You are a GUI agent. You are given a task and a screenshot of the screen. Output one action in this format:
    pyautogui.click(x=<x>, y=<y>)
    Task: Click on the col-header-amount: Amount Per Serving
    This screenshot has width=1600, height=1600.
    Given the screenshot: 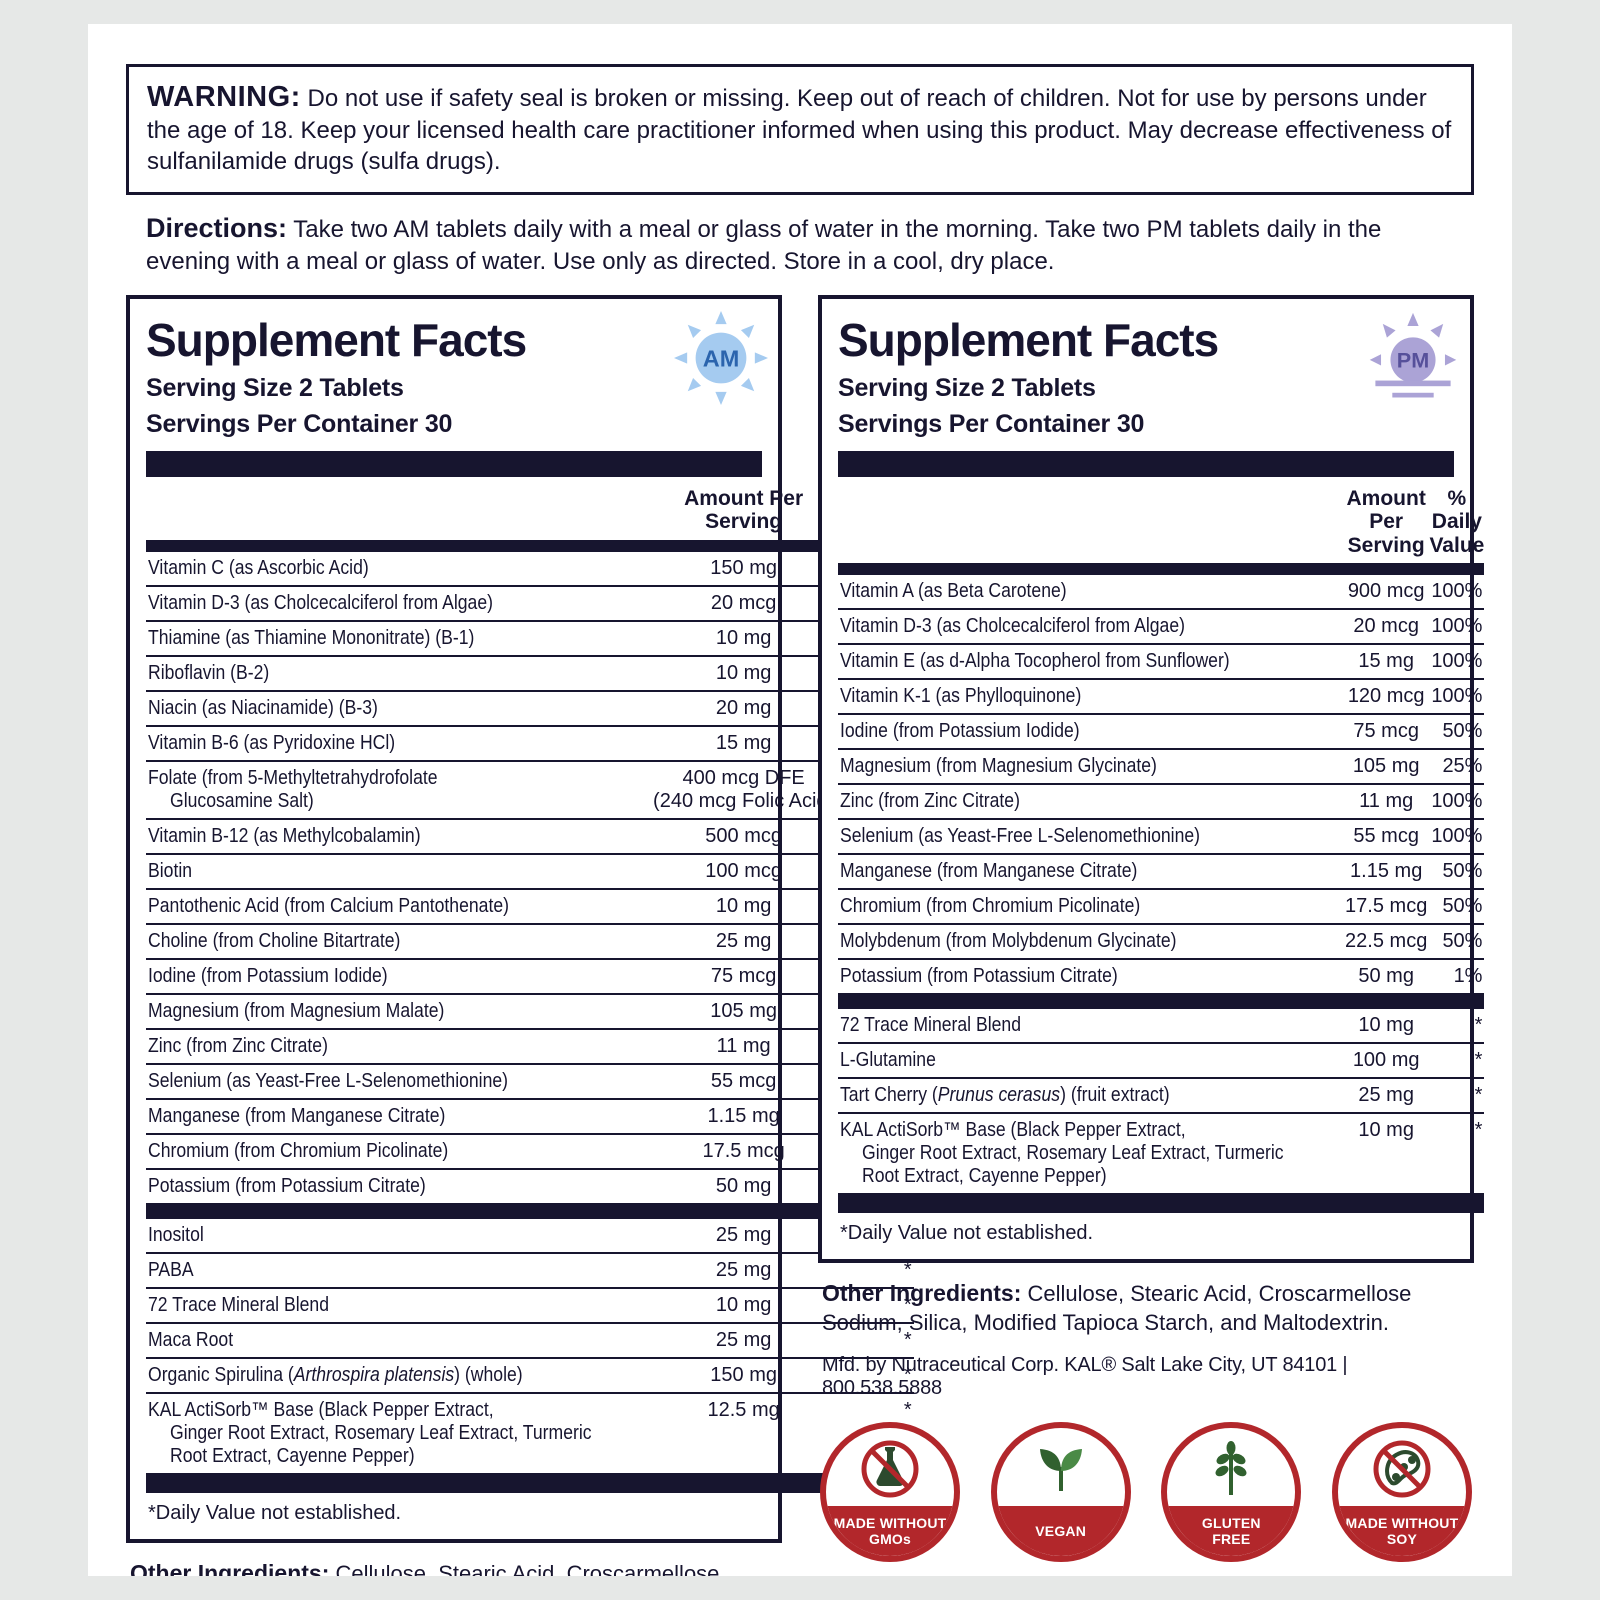 What is the action you would take?
    pyautogui.click(x=744, y=514)
    